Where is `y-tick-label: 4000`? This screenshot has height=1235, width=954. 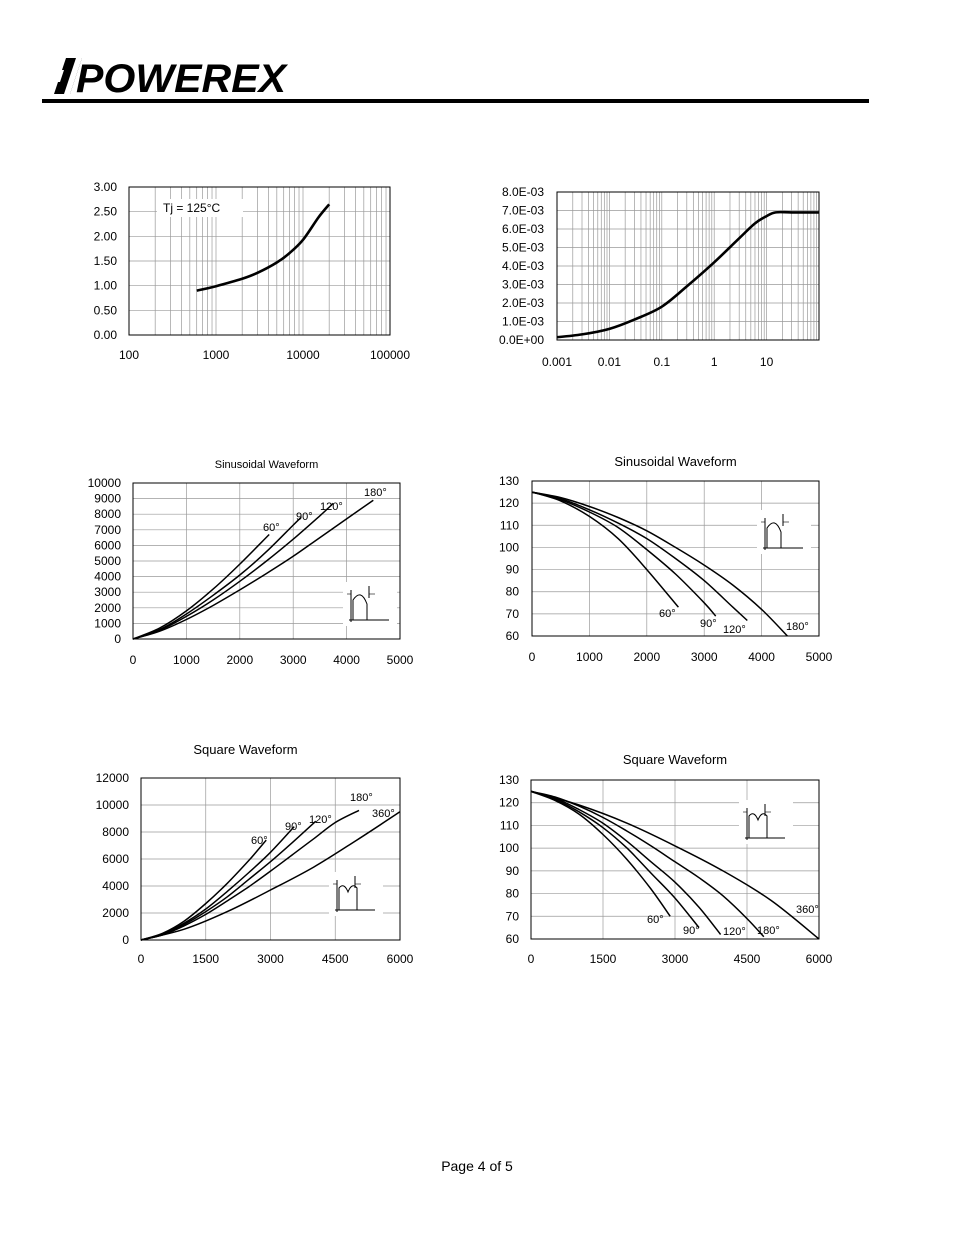 y-tick-label: 4000 is located at coordinates (115, 886).